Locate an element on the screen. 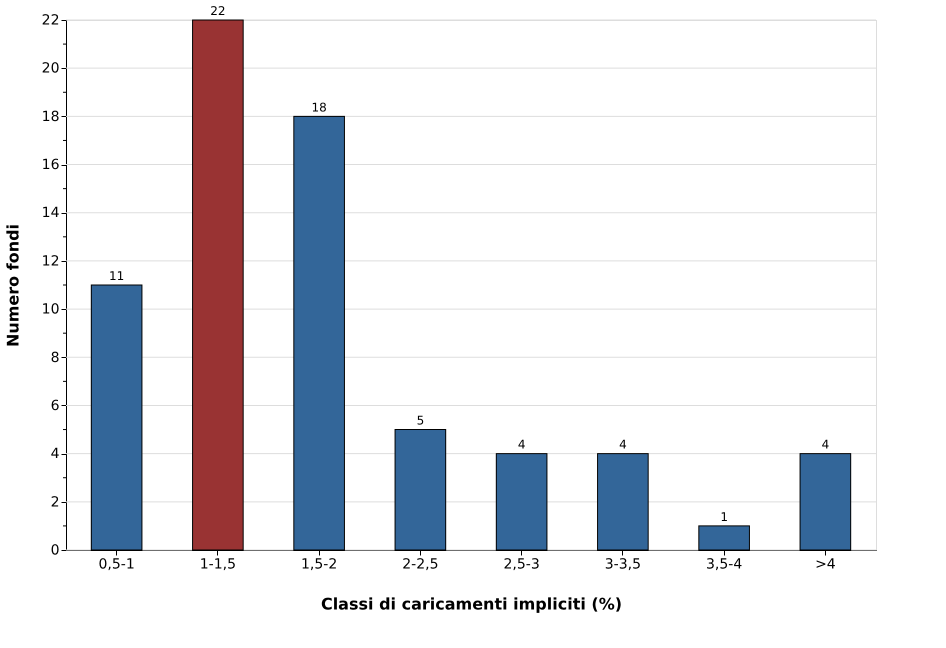 The width and height of the screenshot is (946, 648). data-label: 1 is located at coordinates (724, 517).